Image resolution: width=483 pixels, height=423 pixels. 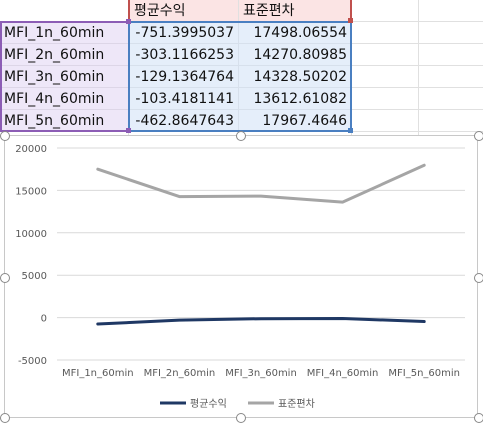 I want to click on row-label: MFI_1n_60min, so click(x=64, y=33).